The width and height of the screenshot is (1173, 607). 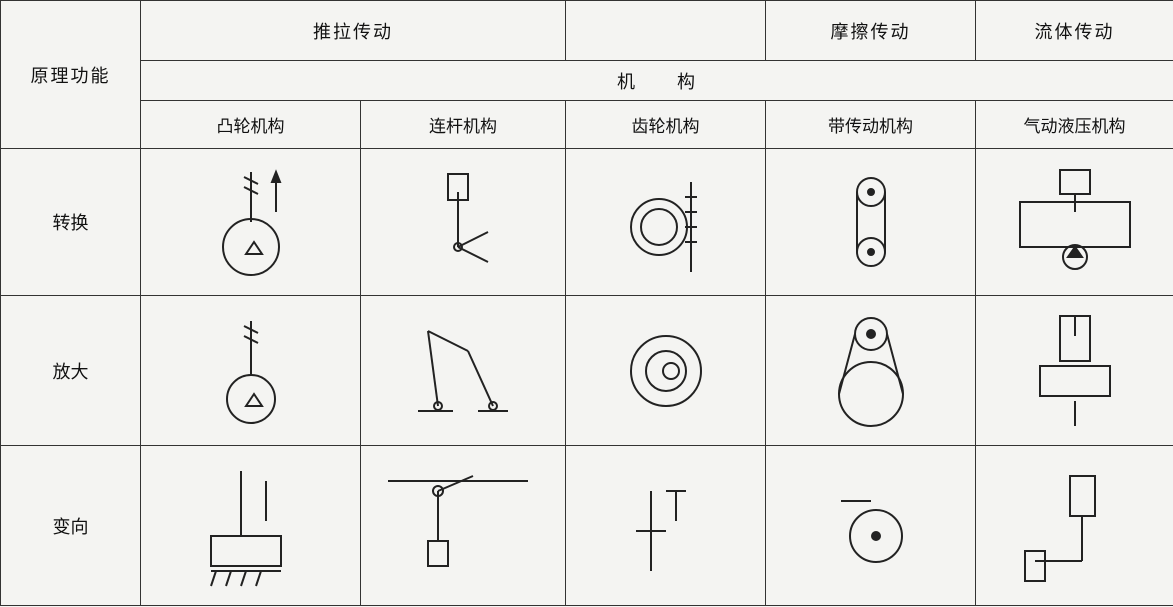 I want to click on row-label-header: 原理功能, so click(x=70, y=74).